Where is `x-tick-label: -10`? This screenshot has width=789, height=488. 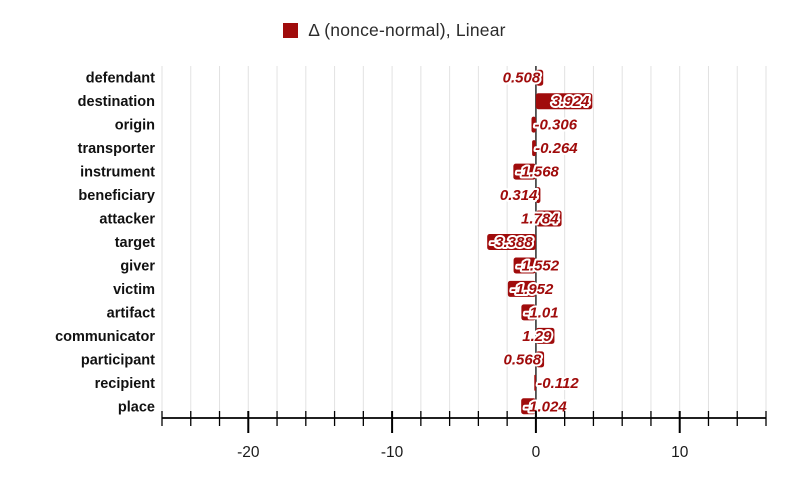 x-tick-label: -10 is located at coordinates (392, 452).